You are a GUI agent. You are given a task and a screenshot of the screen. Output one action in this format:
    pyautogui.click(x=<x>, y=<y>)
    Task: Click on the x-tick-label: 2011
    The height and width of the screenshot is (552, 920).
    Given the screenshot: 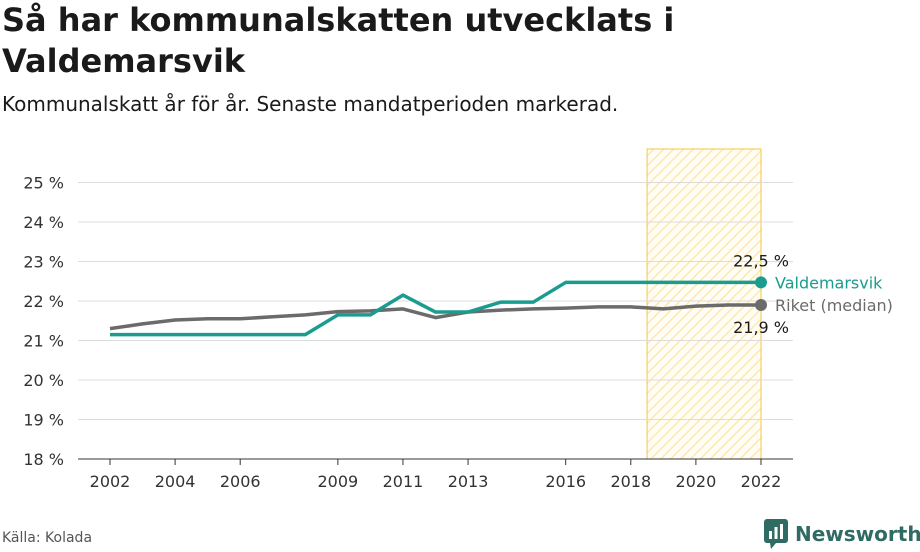 What is the action you would take?
    pyautogui.click(x=403, y=481)
    